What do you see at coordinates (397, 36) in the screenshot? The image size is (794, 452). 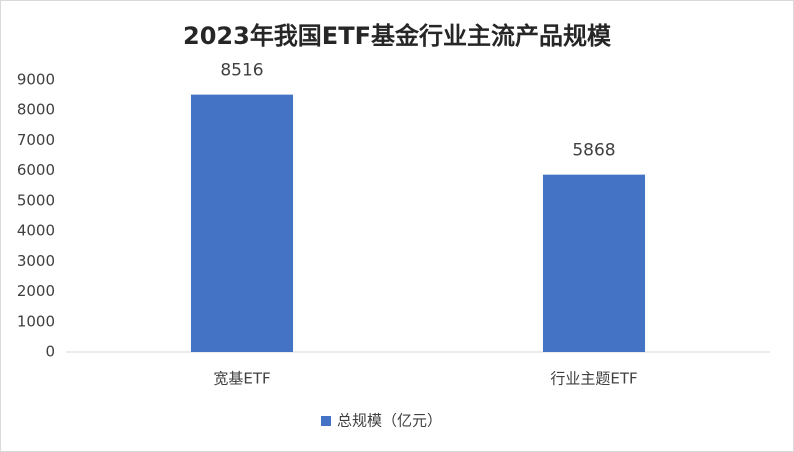 I see `chart-title: 2023年我国ETF基金行业主流产品规模` at bounding box center [397, 36].